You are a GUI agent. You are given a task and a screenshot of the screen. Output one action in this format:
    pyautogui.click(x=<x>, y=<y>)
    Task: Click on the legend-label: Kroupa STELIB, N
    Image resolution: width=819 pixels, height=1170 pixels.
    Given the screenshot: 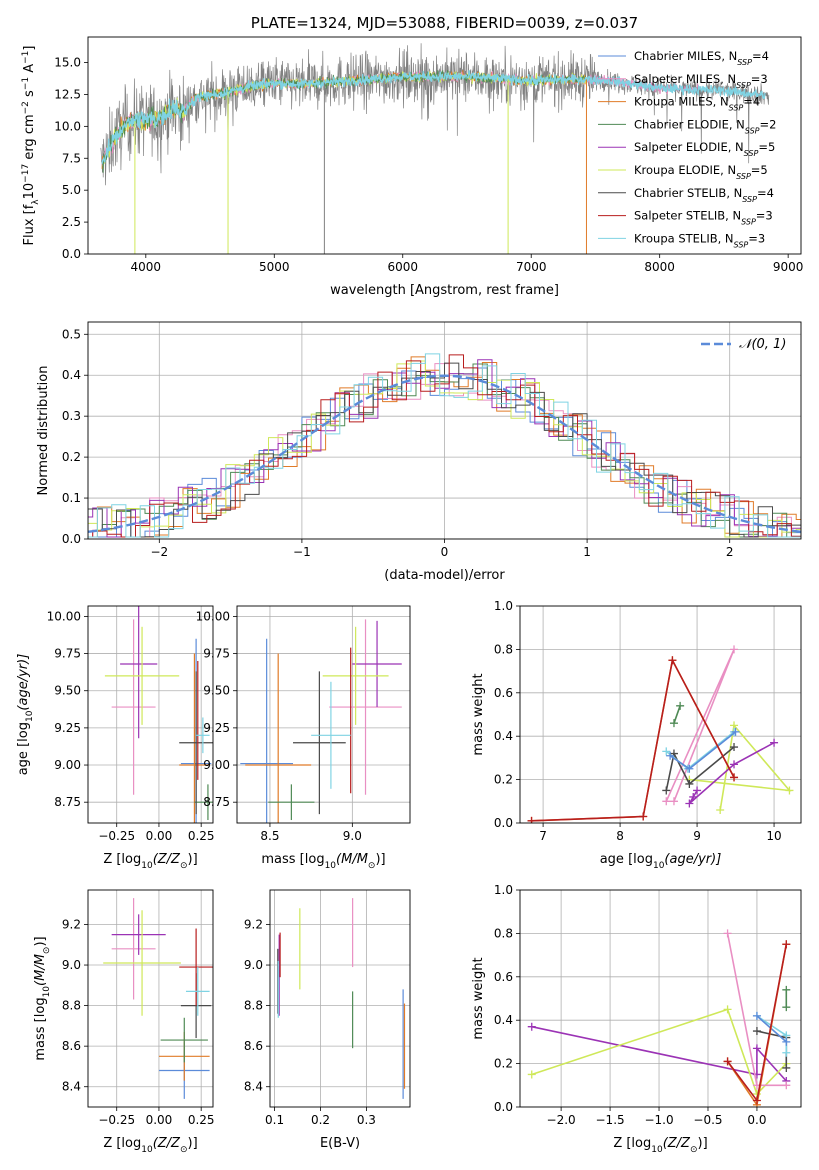 What is the action you would take?
    pyautogui.click(x=684, y=238)
    